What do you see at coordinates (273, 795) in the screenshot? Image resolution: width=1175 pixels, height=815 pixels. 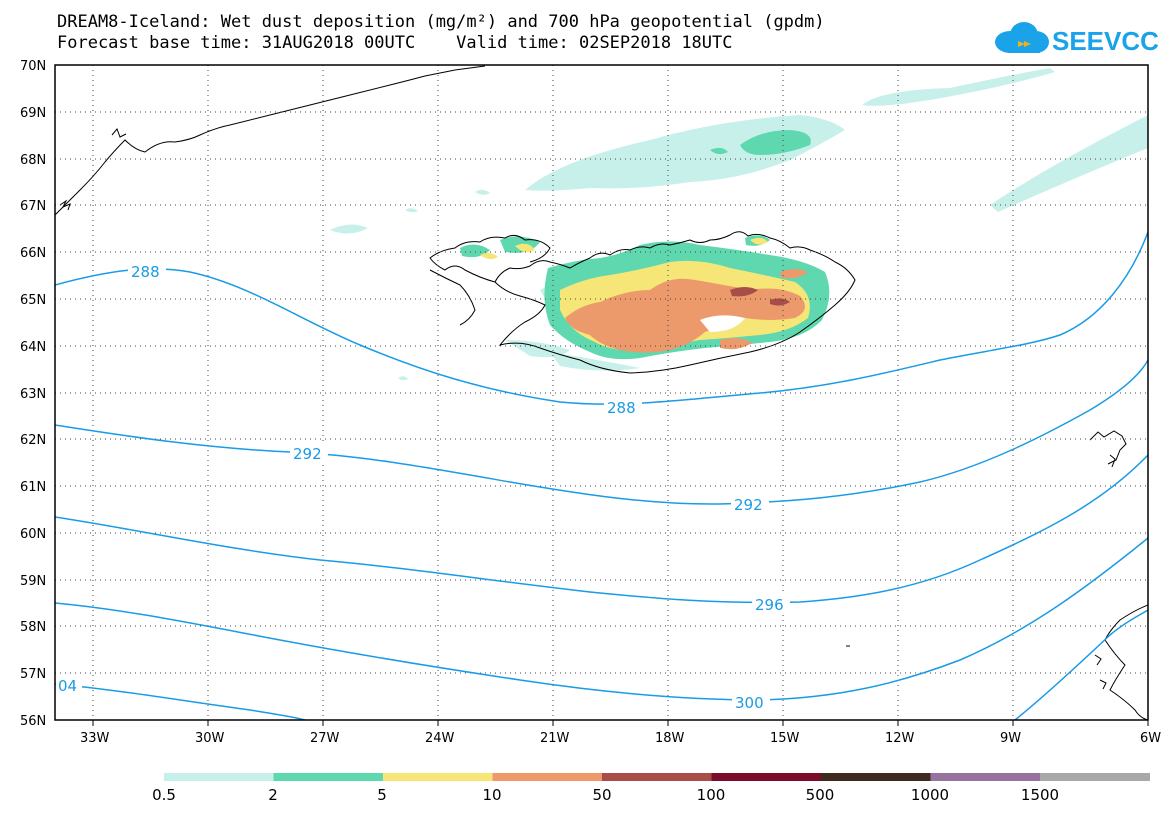 I see `legend-label: 2` at bounding box center [273, 795].